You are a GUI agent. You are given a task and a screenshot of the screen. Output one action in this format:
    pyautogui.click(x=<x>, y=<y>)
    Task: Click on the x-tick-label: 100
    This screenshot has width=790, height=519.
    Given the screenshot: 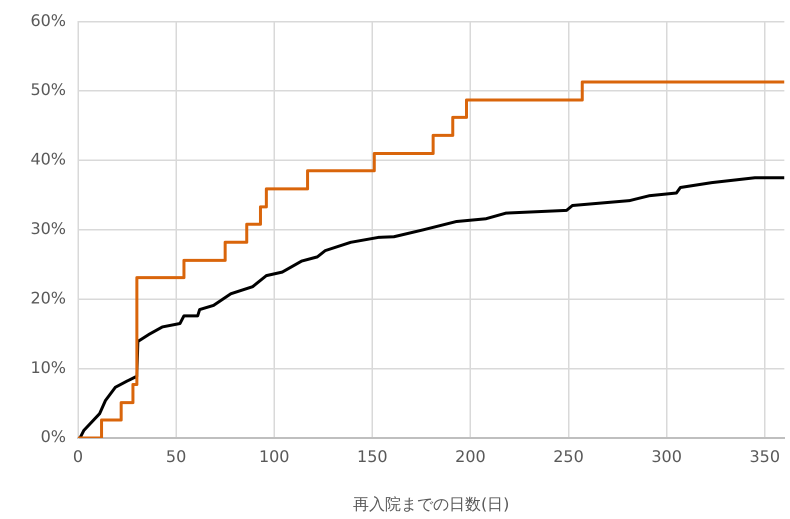 What is the action you would take?
    pyautogui.click(x=274, y=456)
    